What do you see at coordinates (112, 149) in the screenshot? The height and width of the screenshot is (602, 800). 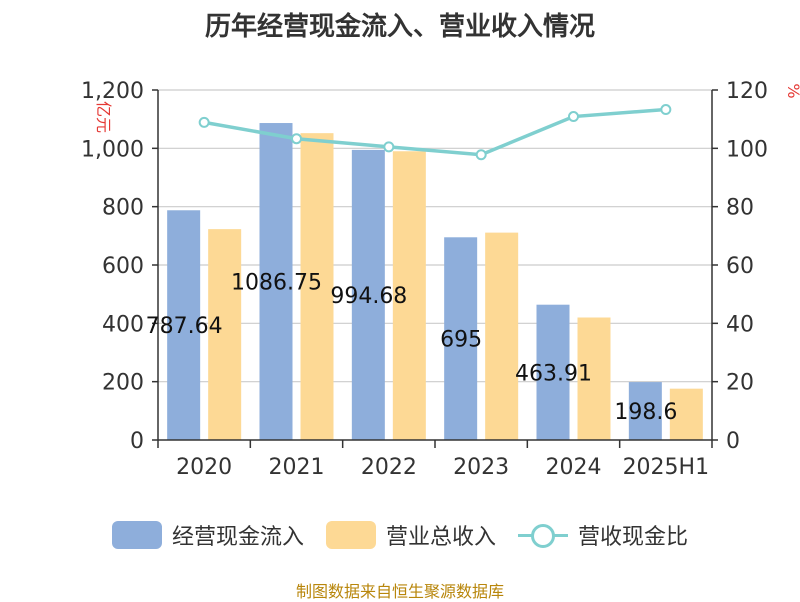 I see `y-left-tick-label: 1,000` at bounding box center [112, 149].